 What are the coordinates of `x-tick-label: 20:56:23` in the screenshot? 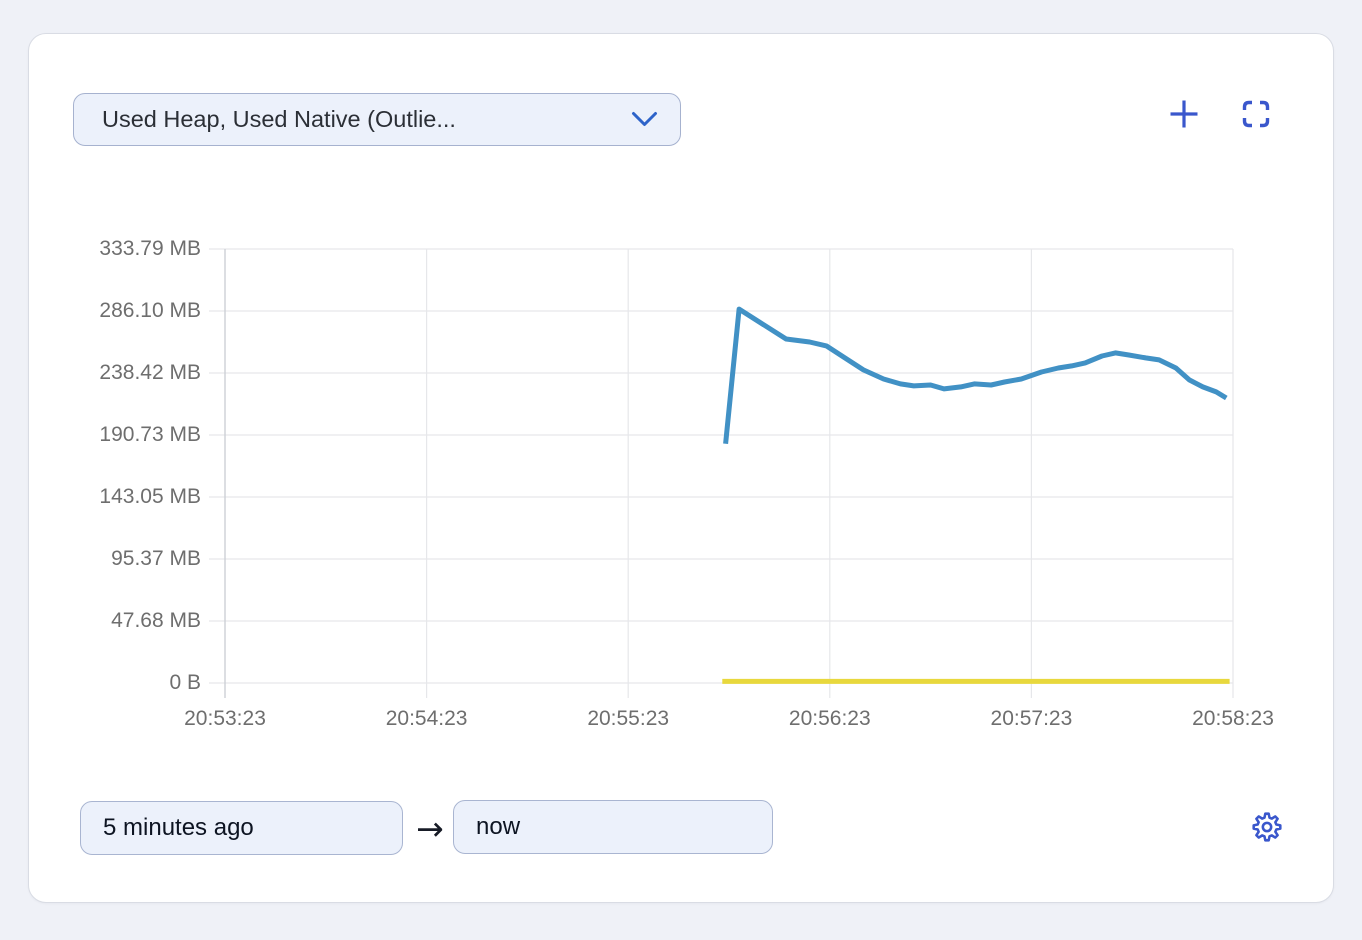 It's located at (829, 718).